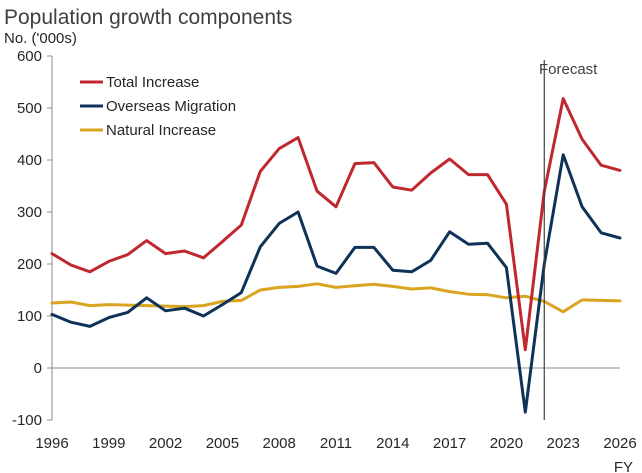  I want to click on y-tick-label: 200, so click(29, 264).